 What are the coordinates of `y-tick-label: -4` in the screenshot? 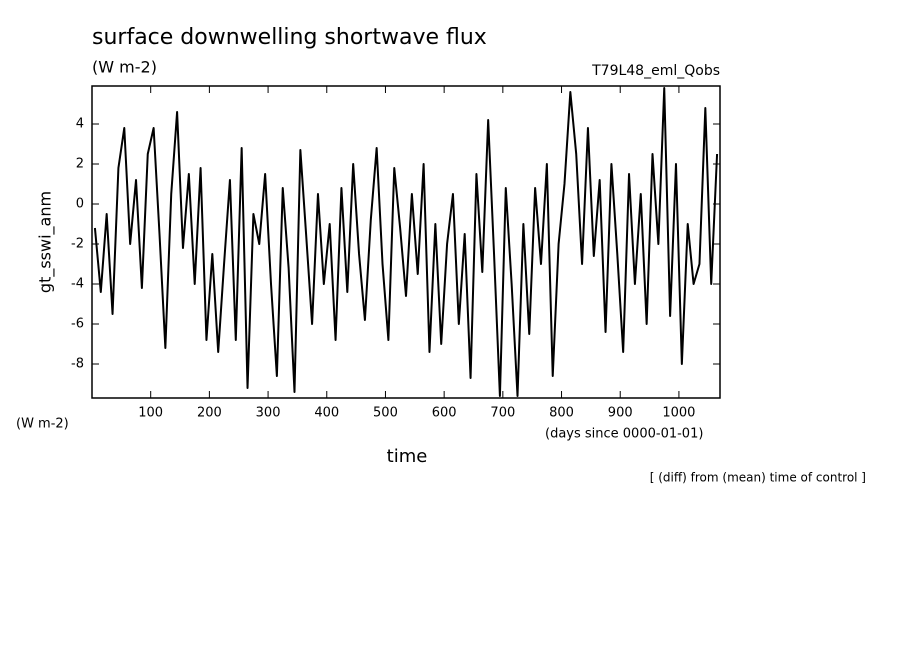 It's located at (77, 284).